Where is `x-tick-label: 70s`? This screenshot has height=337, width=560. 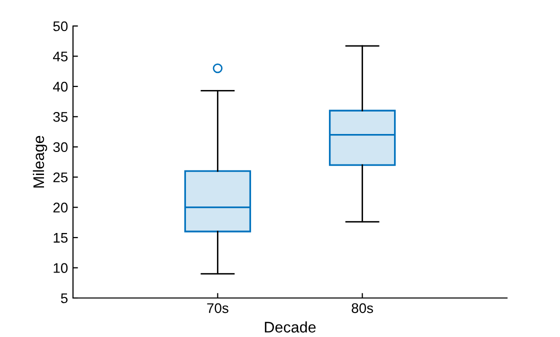 x-tick-label: 70s is located at coordinates (217, 308).